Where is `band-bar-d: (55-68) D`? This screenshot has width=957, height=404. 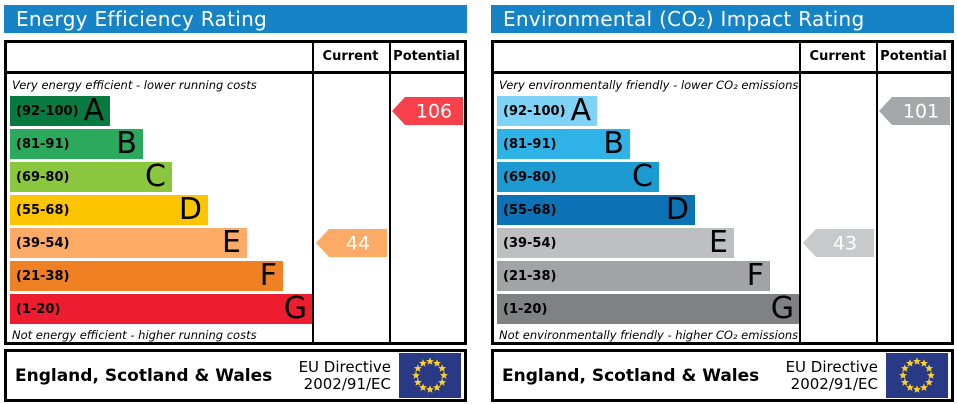 band-bar-d: (55-68) D is located at coordinates (596, 210).